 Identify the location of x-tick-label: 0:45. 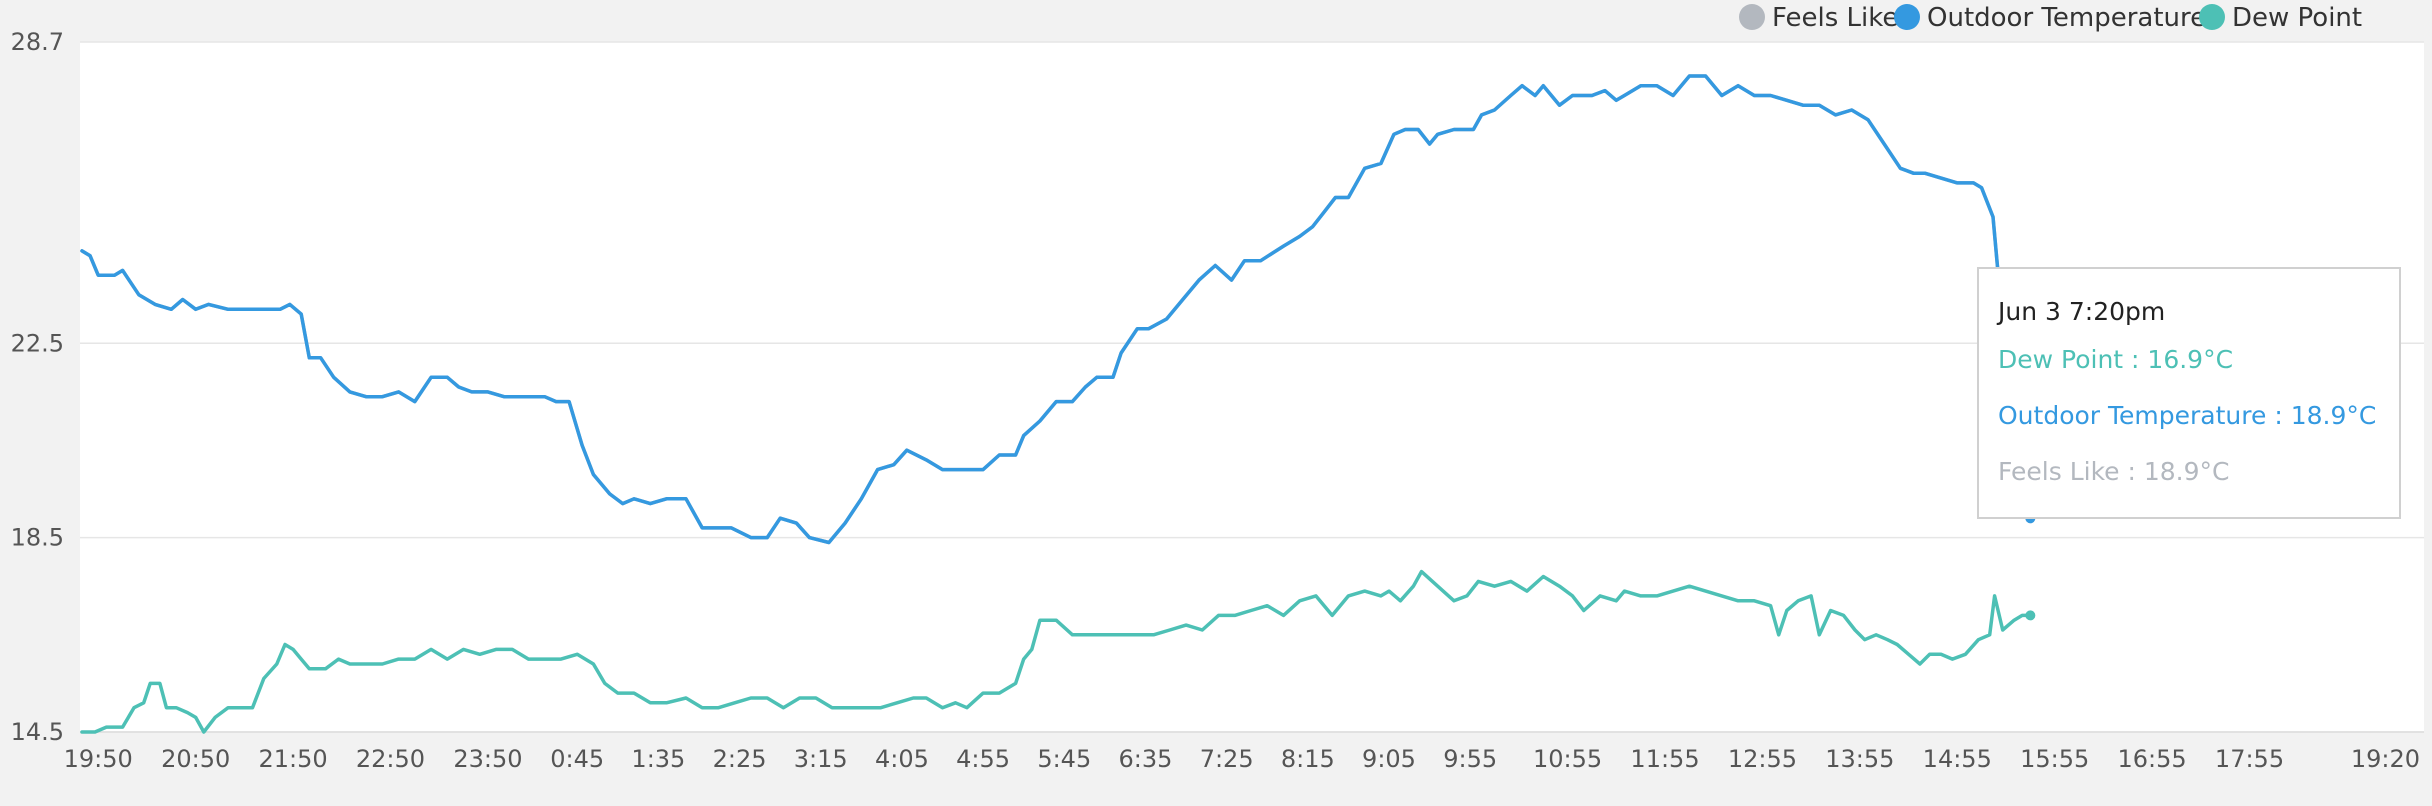
(577, 759).